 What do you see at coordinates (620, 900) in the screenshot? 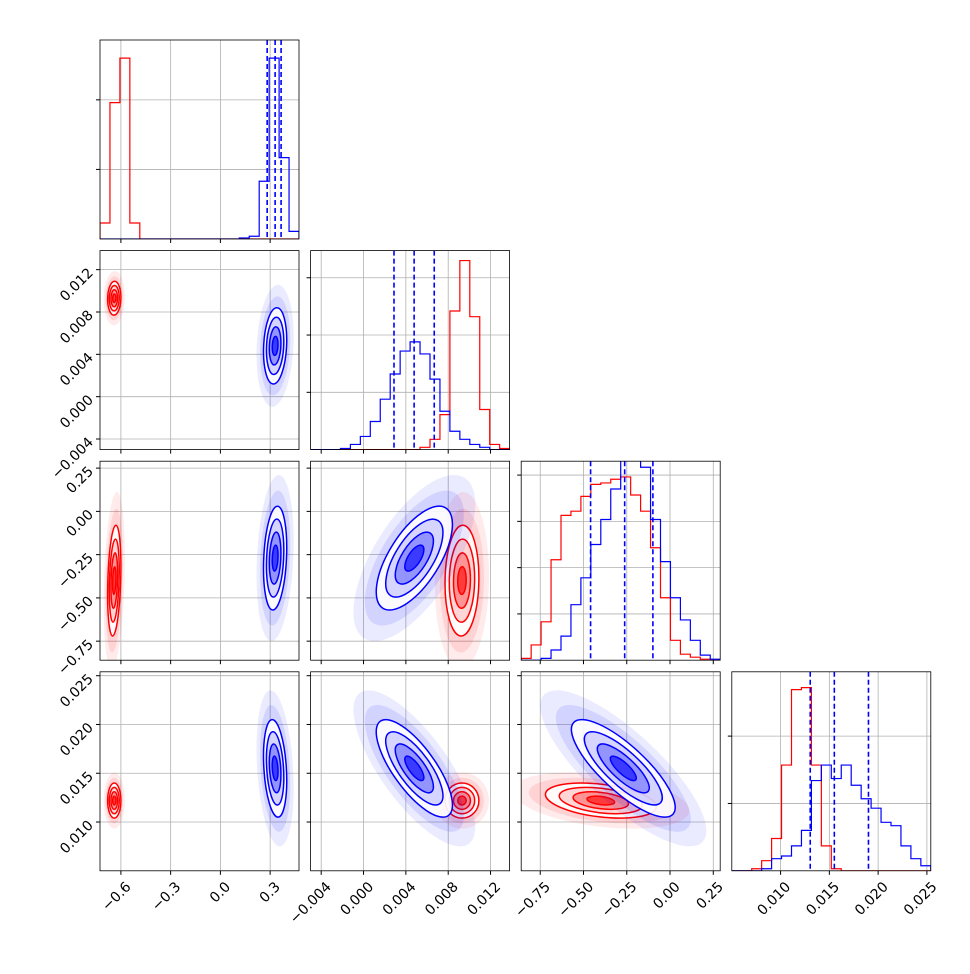
I see `x-tick-label: −0.25` at bounding box center [620, 900].